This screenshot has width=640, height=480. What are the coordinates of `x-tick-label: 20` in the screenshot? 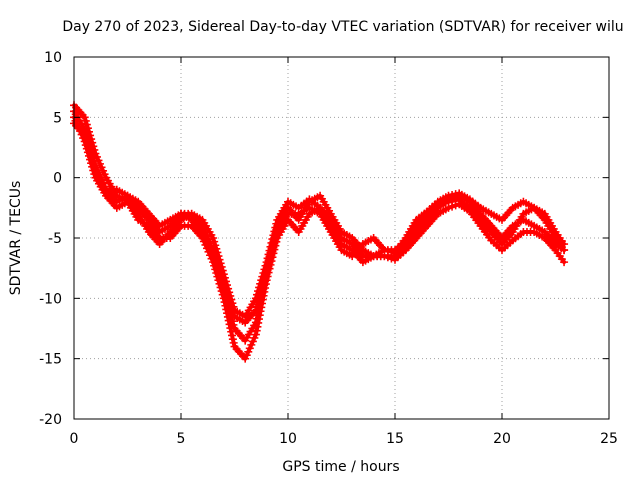 It's located at (502, 439).